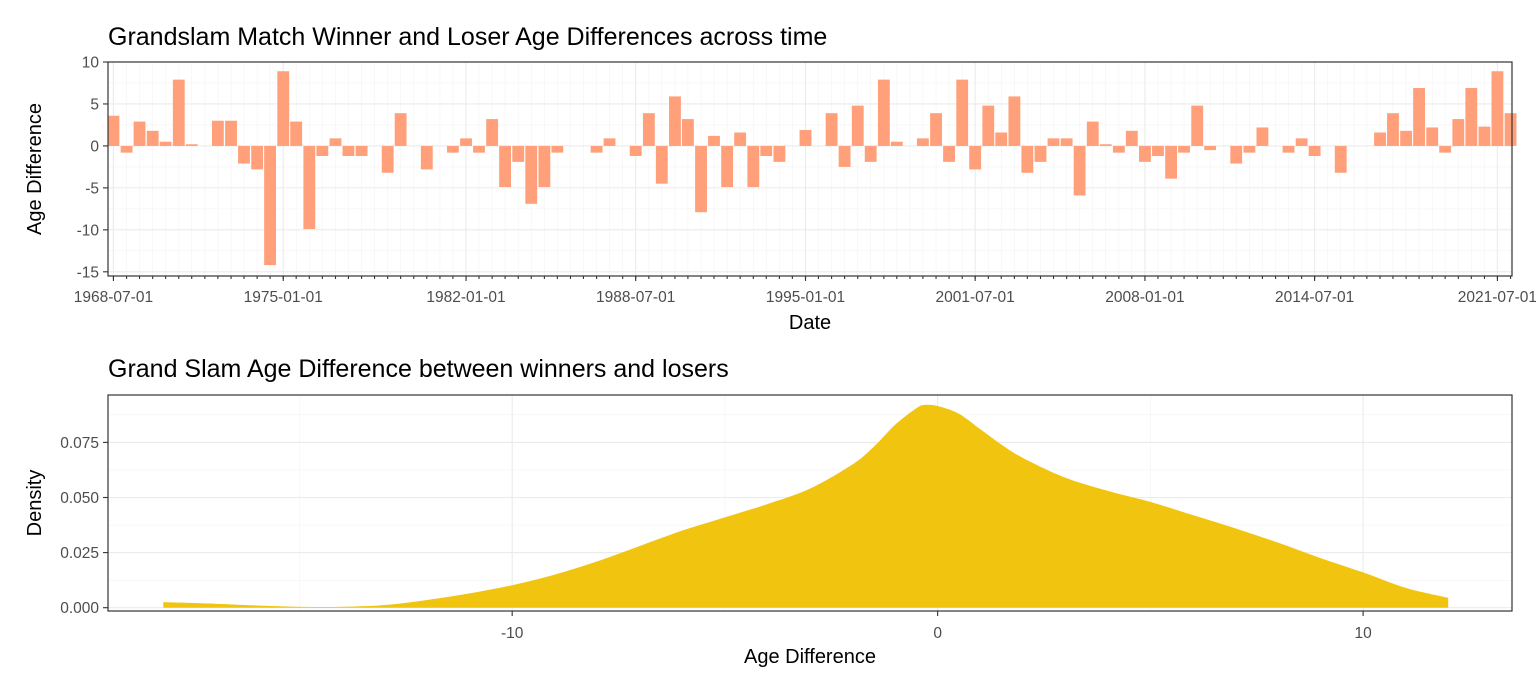 The width and height of the screenshot is (1536, 691). What do you see at coordinates (79, 498) in the screenshot?
I see `density-chart-y-tick-label: 0.050` at bounding box center [79, 498].